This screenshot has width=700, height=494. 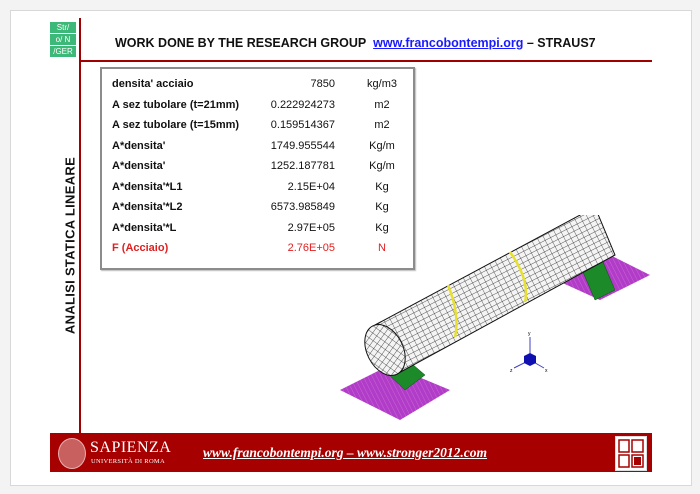 I want to click on row-value: 0.159514367, so click(x=302, y=125).